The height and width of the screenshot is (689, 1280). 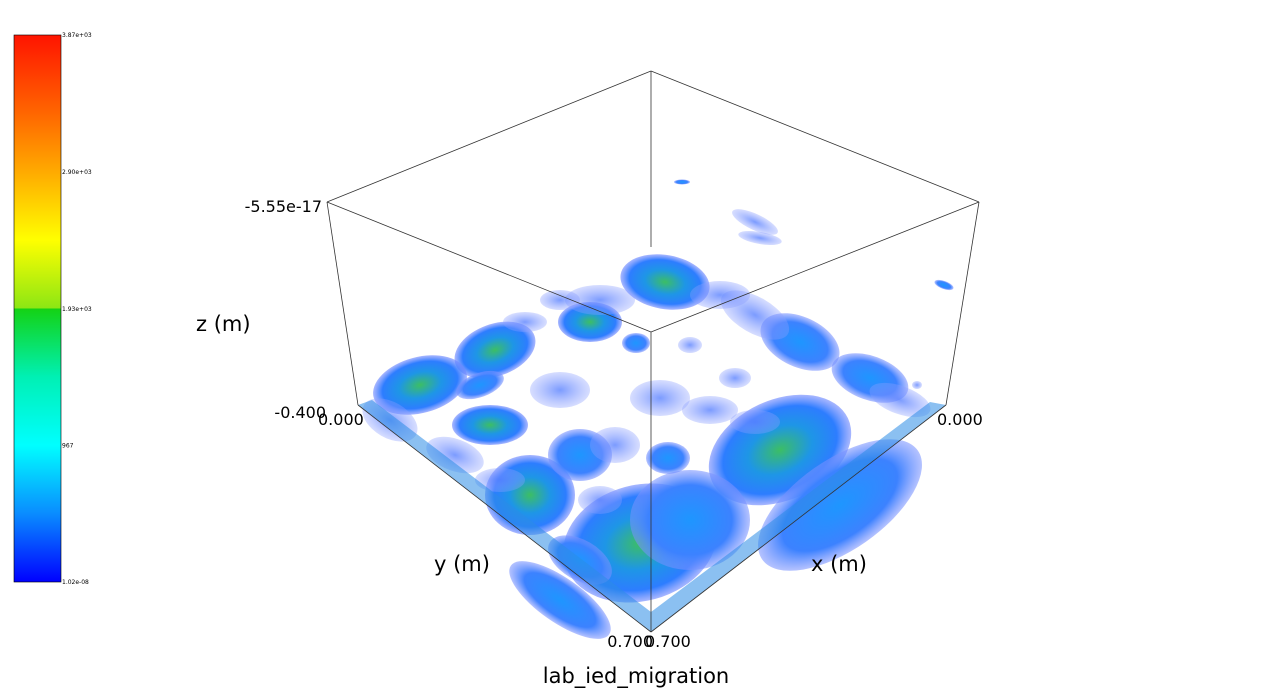 What do you see at coordinates (283, 206) in the screenshot?
I see `z-tick-top: -5.55e-17` at bounding box center [283, 206].